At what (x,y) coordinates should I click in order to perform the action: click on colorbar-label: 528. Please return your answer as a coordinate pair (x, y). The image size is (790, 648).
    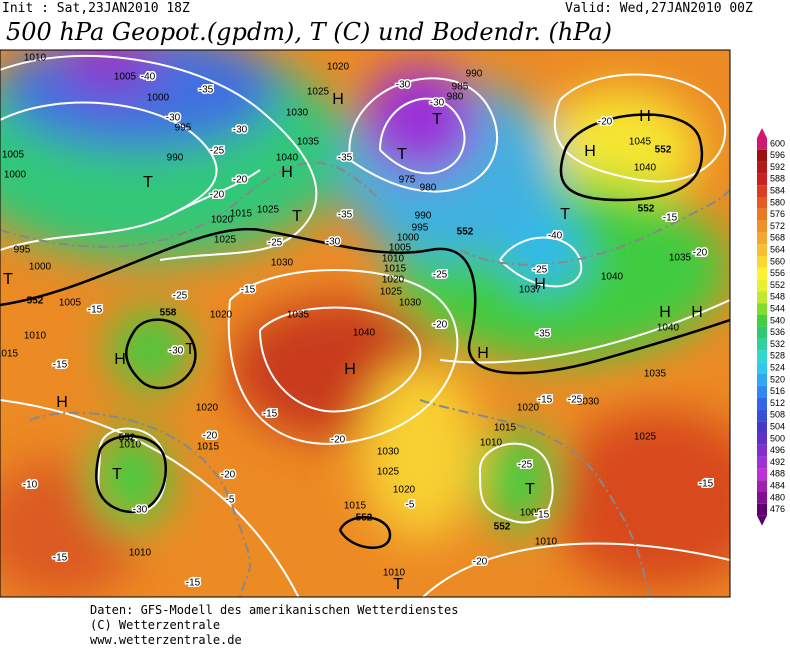
    Looking at the image, I should click on (777, 356).